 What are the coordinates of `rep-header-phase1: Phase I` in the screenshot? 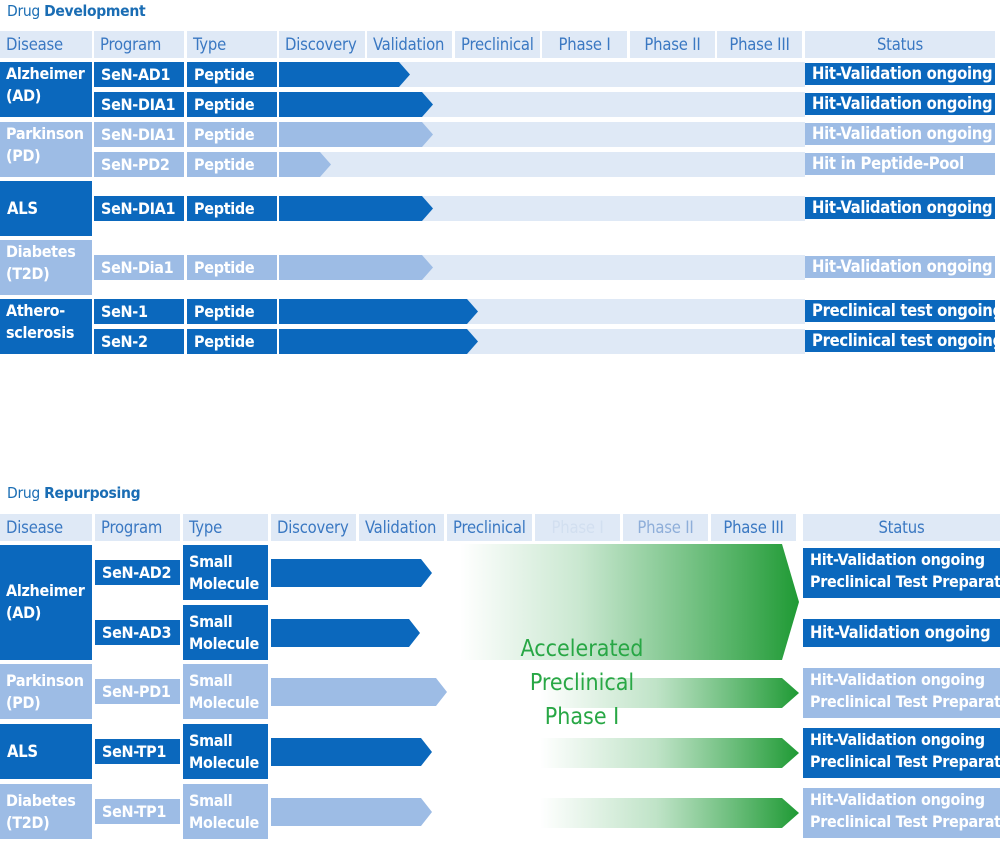 It's located at (577, 527).